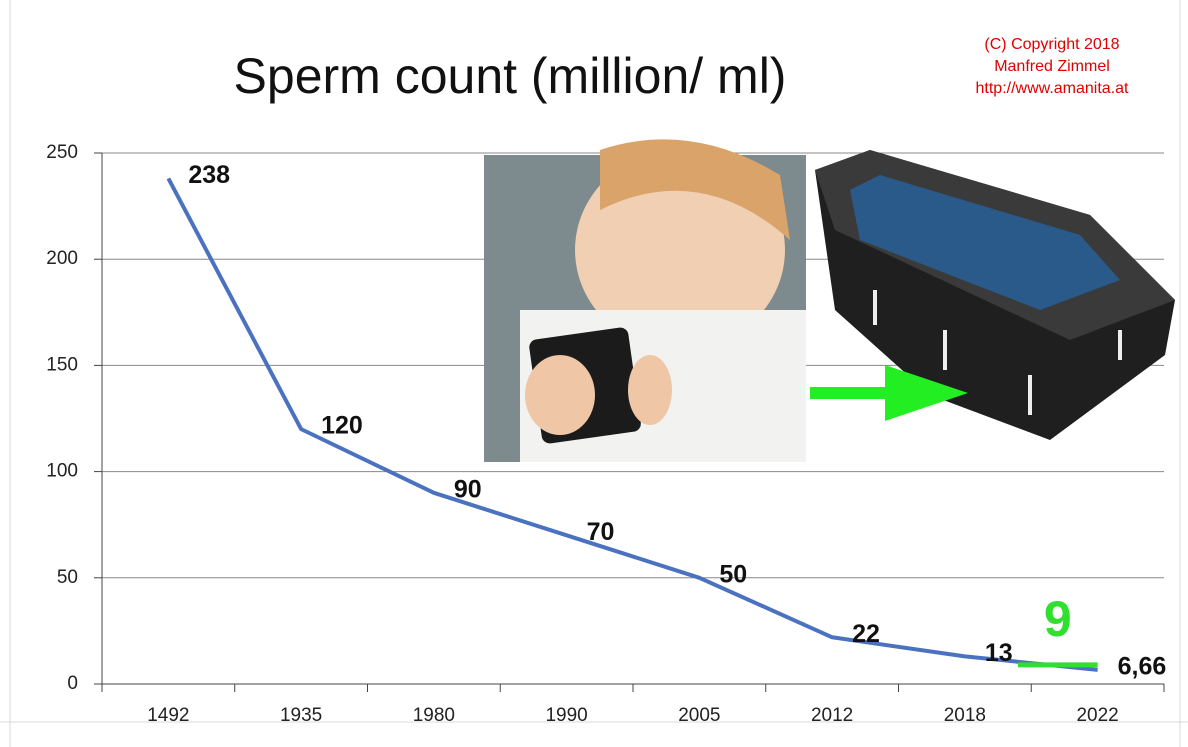 Image resolution: width=1188 pixels, height=747 pixels. Describe the element at coordinates (733, 574) in the screenshot. I see `value-label: 50` at that location.